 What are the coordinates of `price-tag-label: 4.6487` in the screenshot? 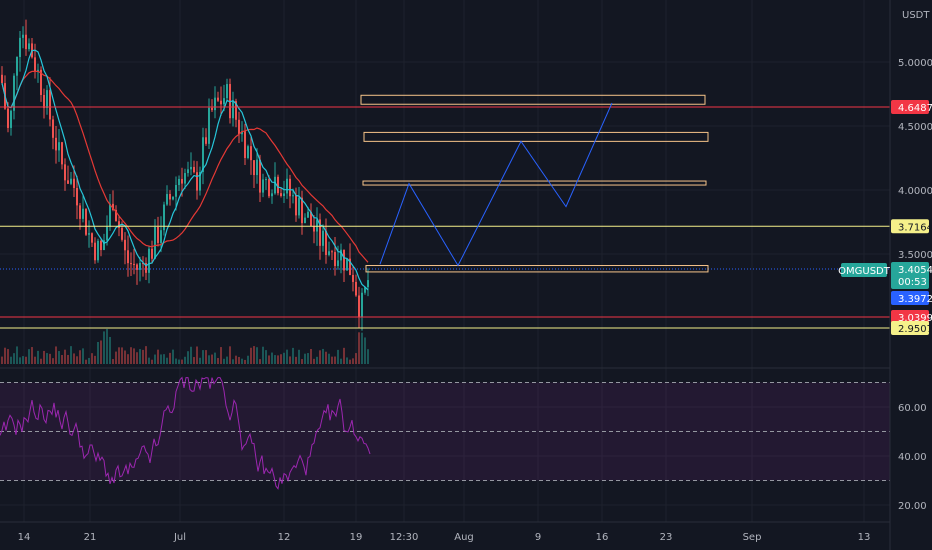 It's located at (915, 108).